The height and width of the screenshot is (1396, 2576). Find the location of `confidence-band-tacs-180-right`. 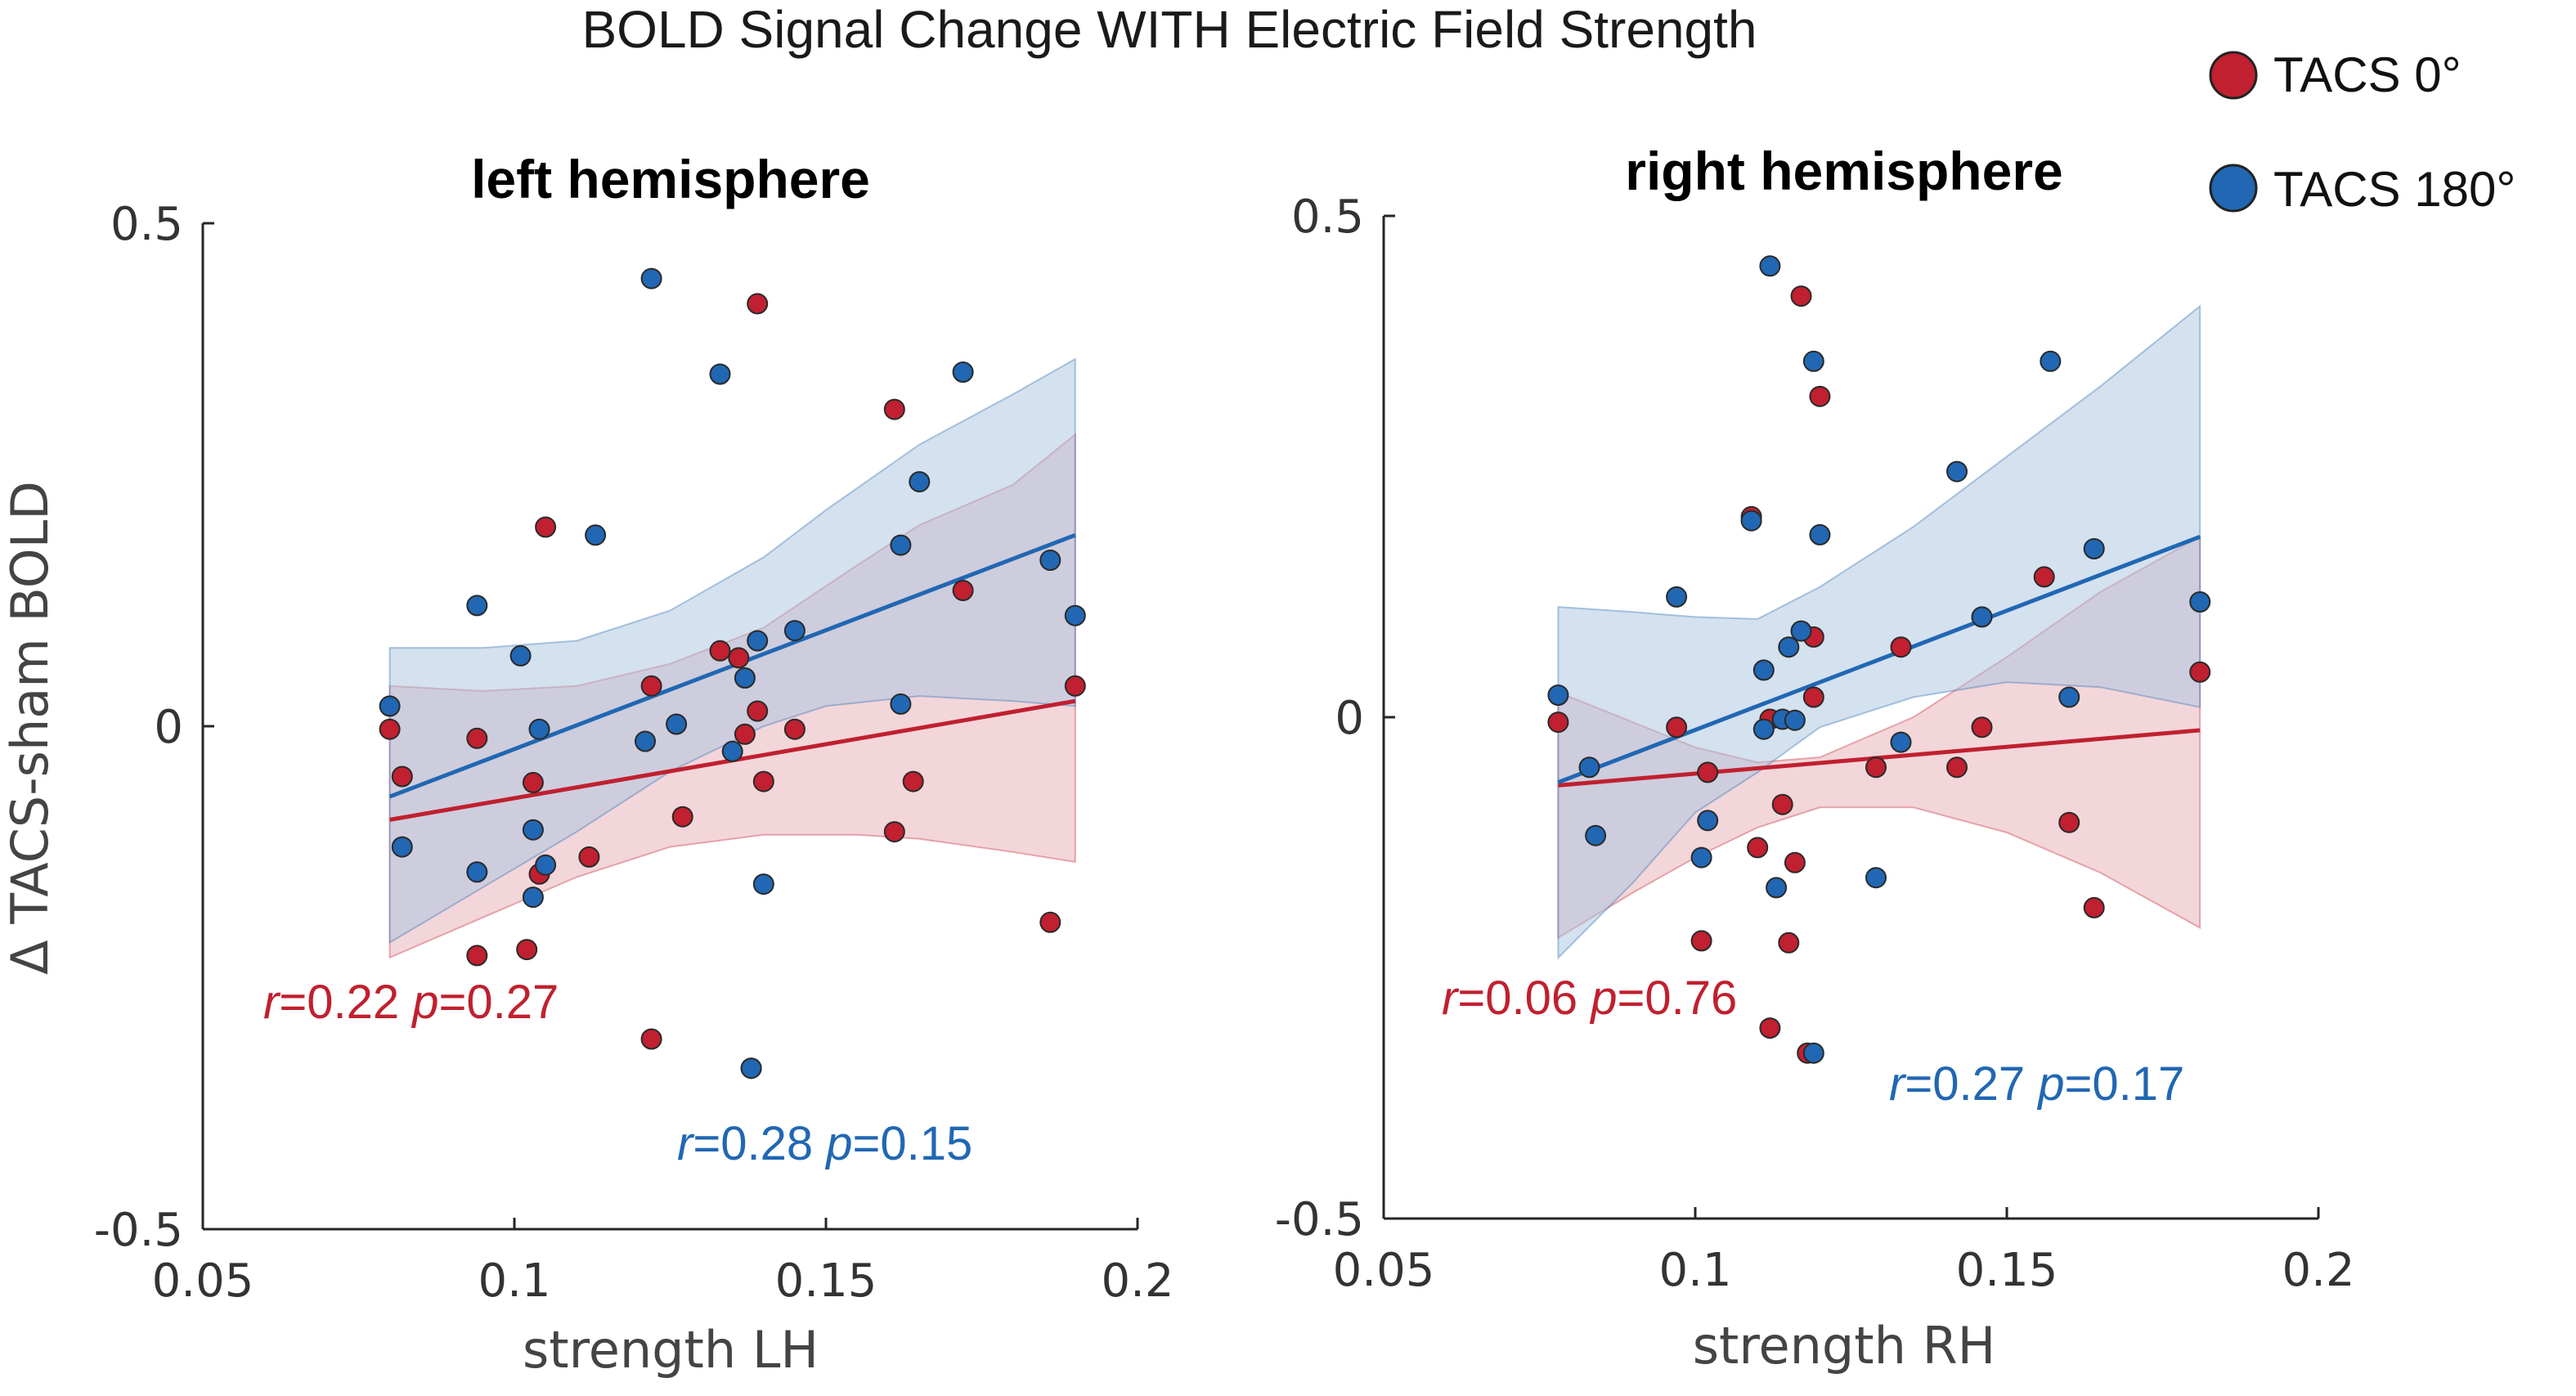

confidence-band-tacs-180-right is located at coordinates (1879, 632).